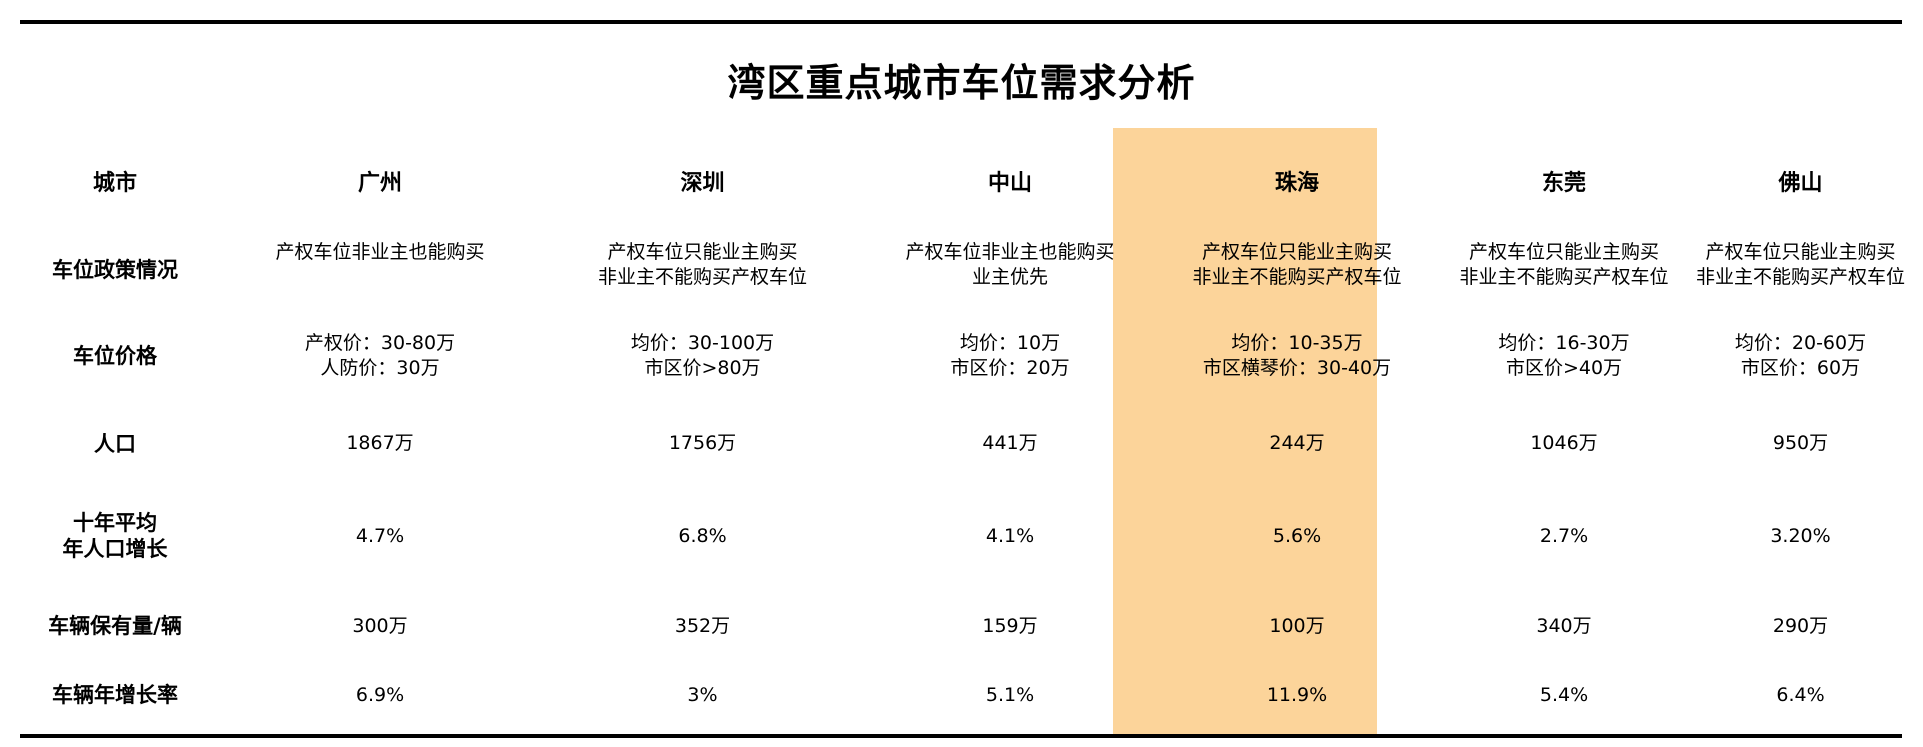 The width and height of the screenshot is (1923, 747). I want to click on table-cell: 均价：10万 市区价：20万, so click(1010, 356).